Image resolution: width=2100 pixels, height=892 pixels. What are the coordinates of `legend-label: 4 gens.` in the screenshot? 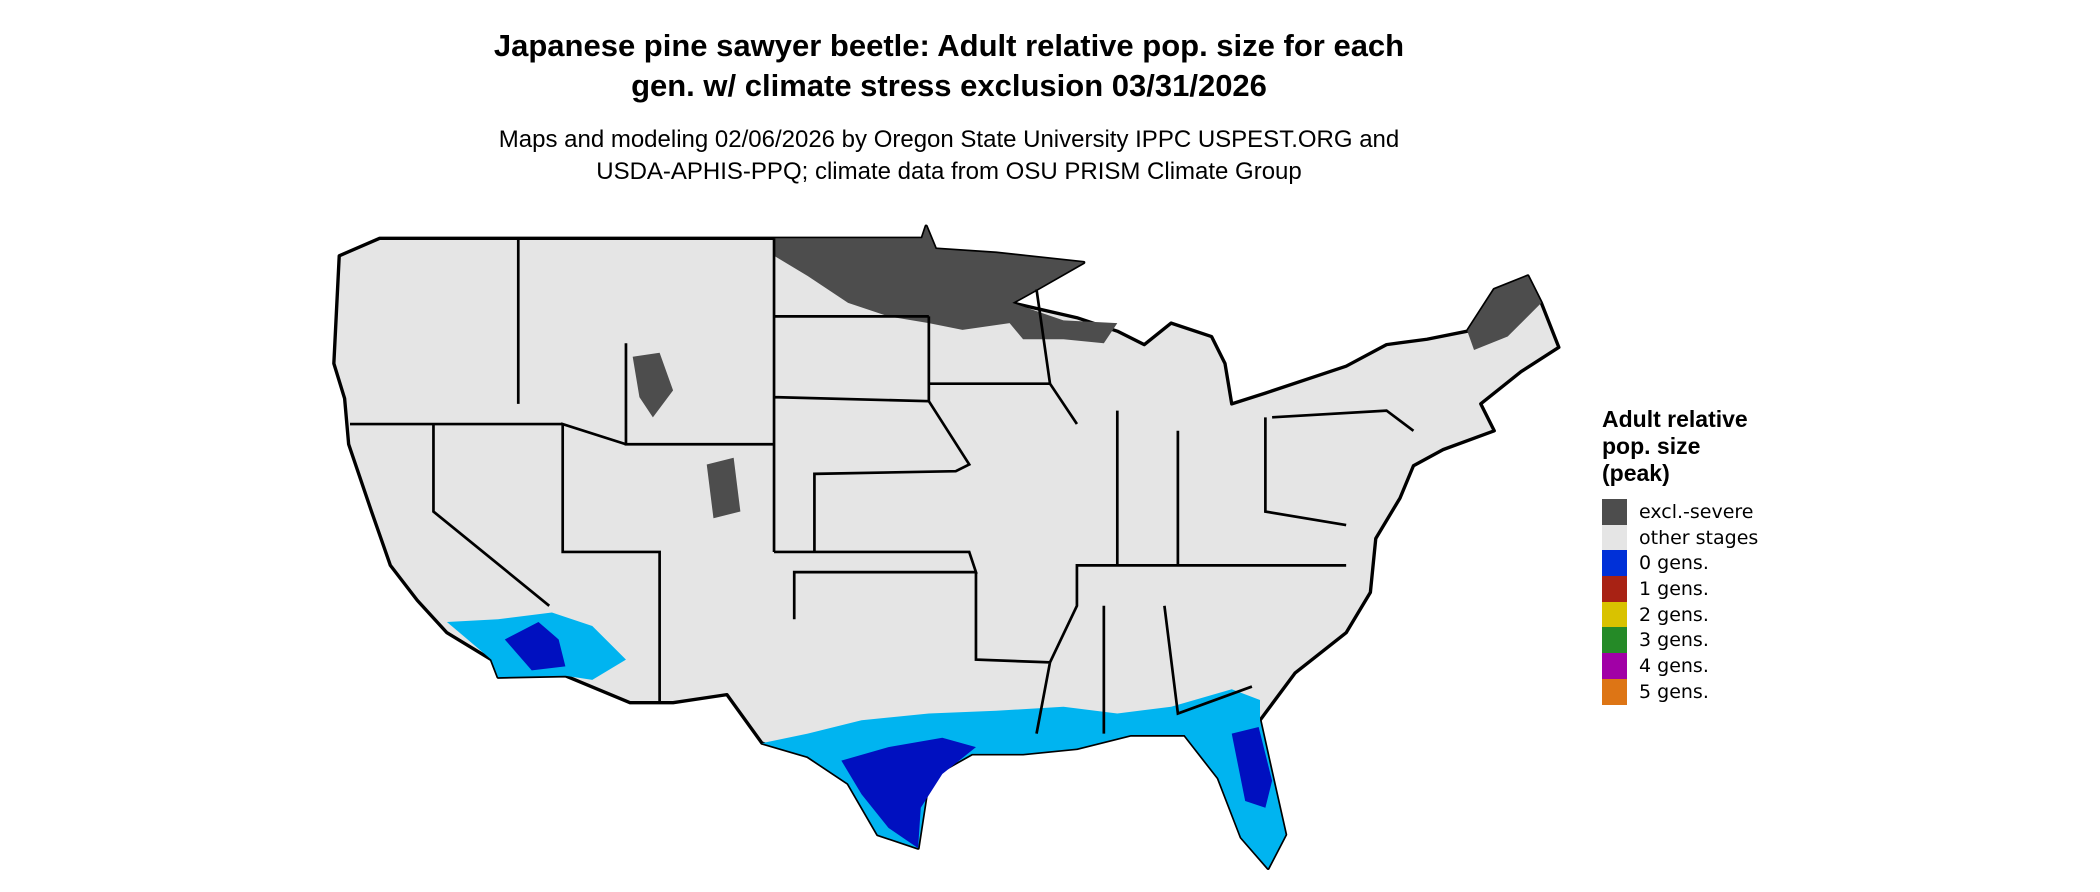 It's located at (1674, 665).